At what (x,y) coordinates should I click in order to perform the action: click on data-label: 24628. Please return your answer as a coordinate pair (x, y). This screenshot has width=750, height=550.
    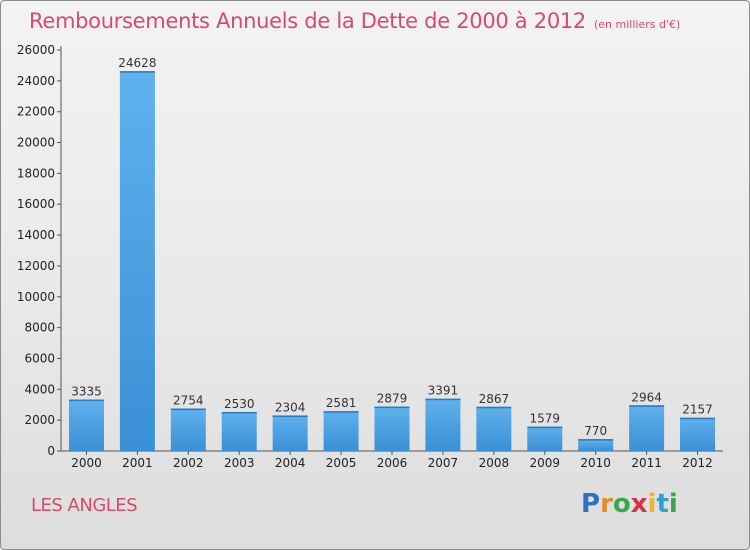
    Looking at the image, I should click on (137, 63).